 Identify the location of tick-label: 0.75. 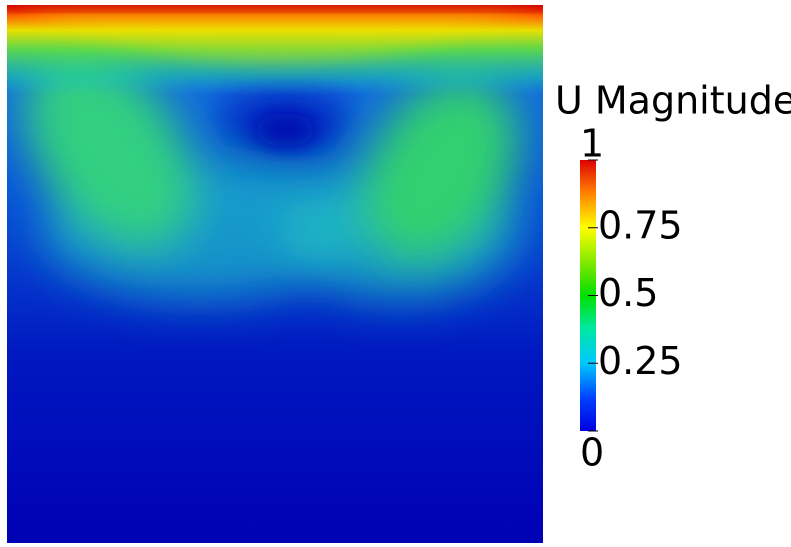
(640, 225).